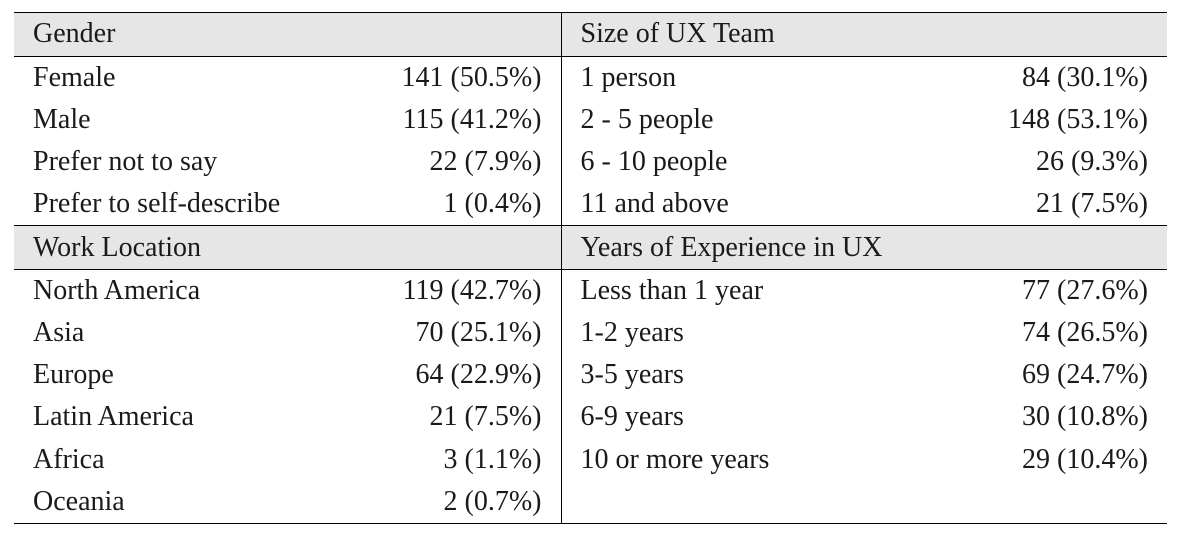  I want to click on row-label: 1 person, so click(754, 77).